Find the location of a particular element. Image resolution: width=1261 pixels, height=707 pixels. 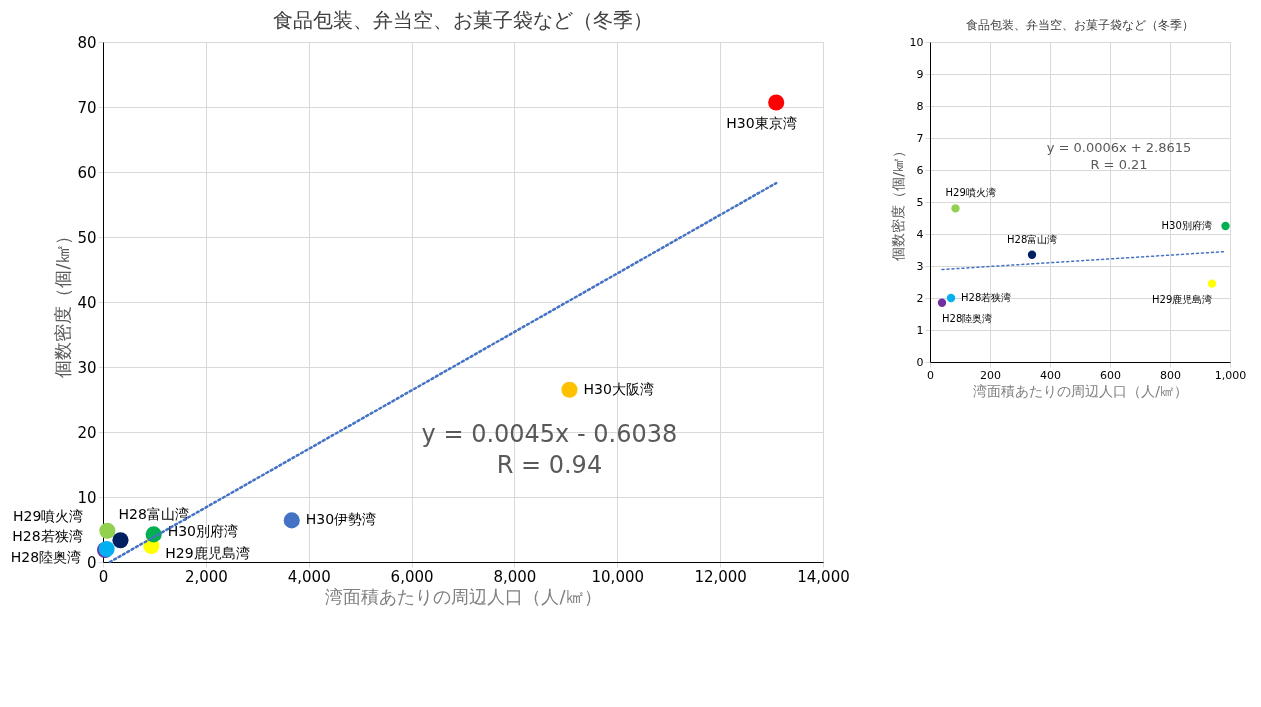

x-tick-label: 2,000 is located at coordinates (206, 576).